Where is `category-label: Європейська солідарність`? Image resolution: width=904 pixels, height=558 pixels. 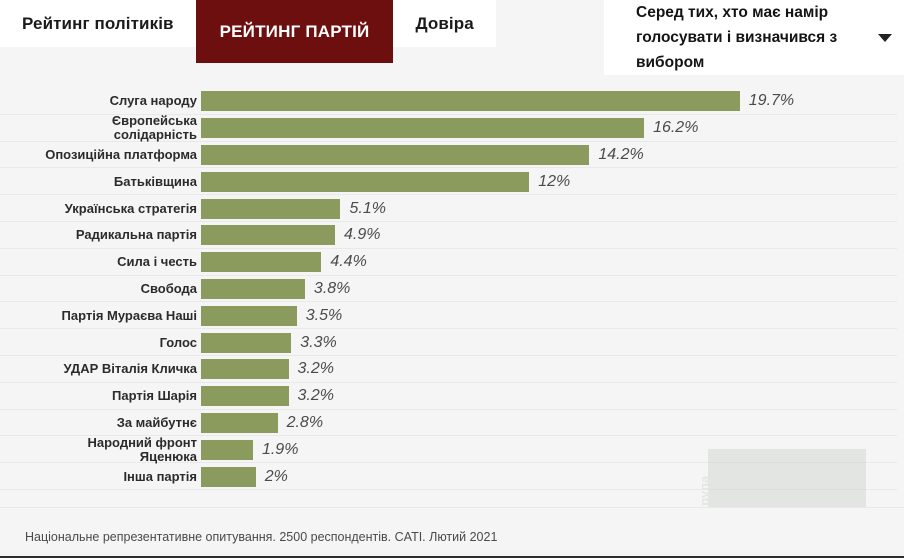 category-label: Європейська солідарність is located at coordinates (102, 128).